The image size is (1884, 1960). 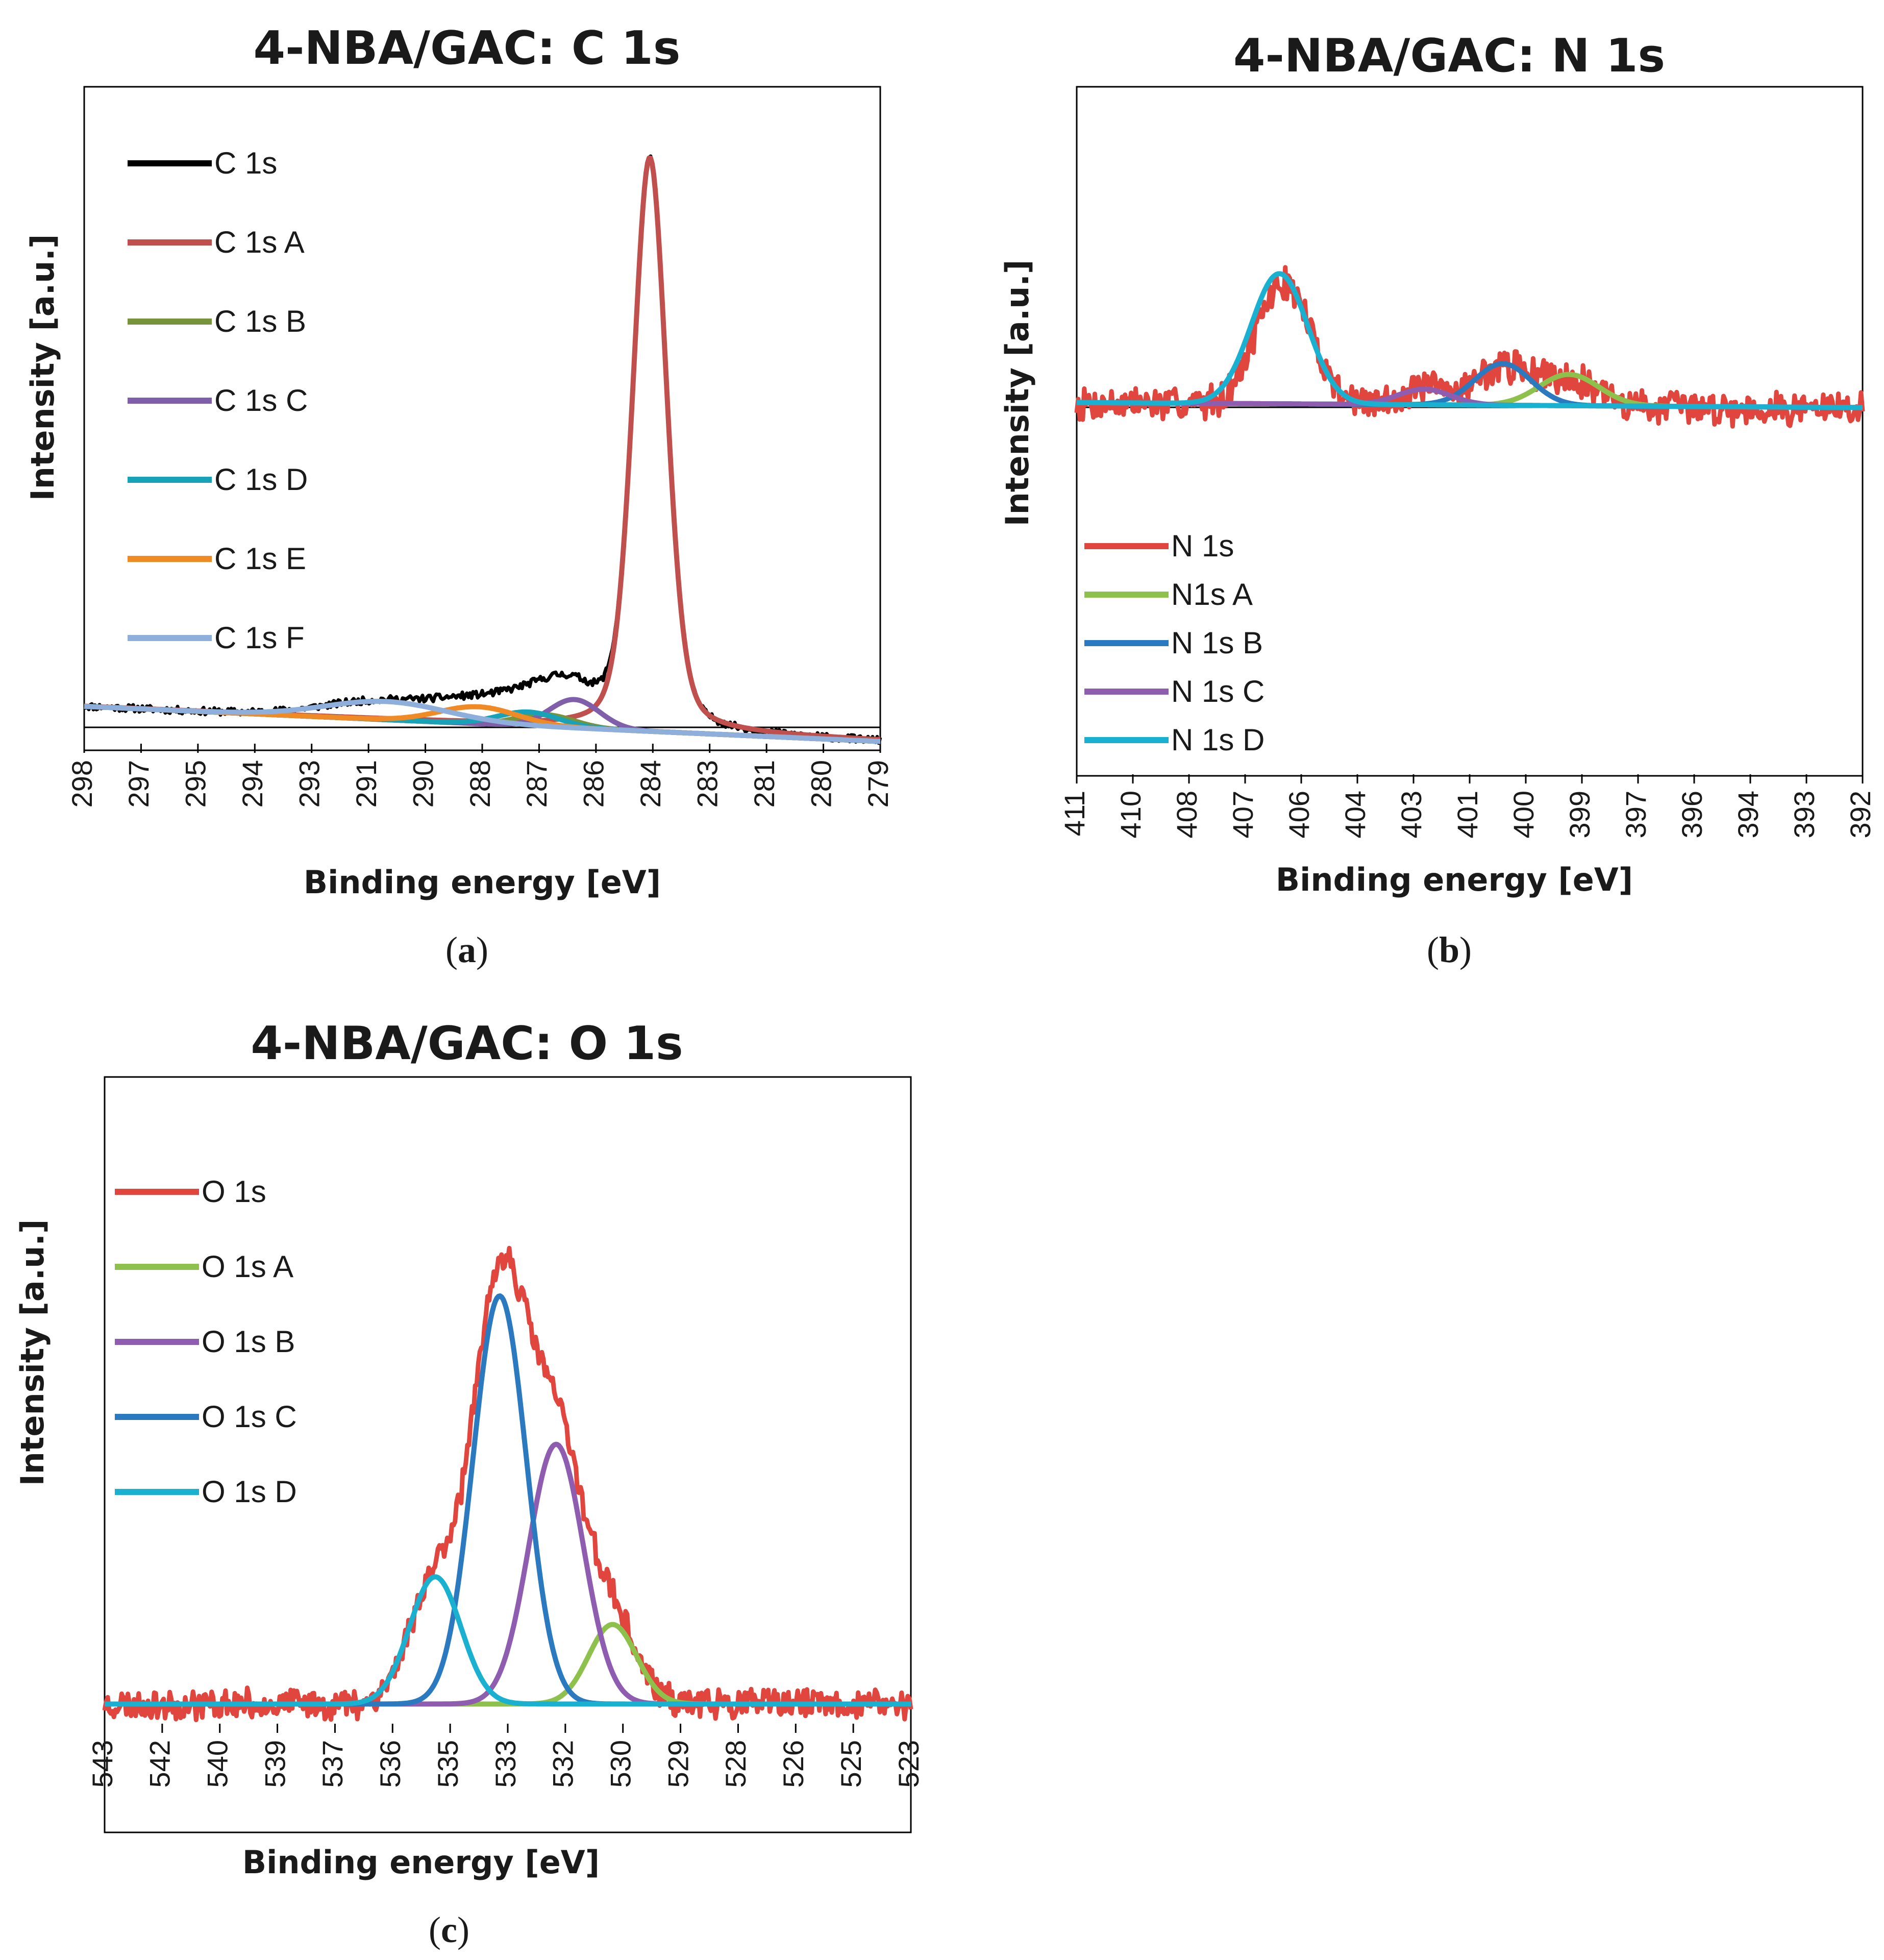 What do you see at coordinates (252, 783) in the screenshot?
I see `x-tick-label: 294` at bounding box center [252, 783].